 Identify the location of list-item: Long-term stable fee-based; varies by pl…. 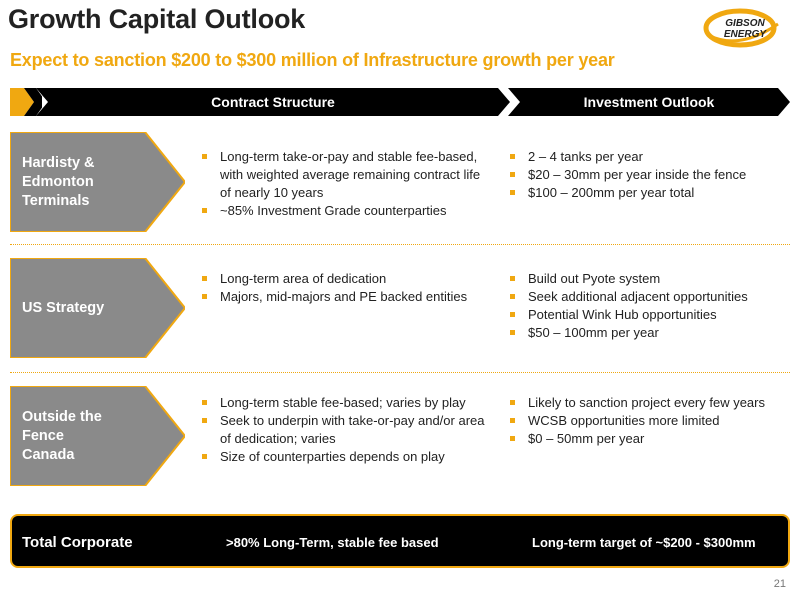
(348, 403).